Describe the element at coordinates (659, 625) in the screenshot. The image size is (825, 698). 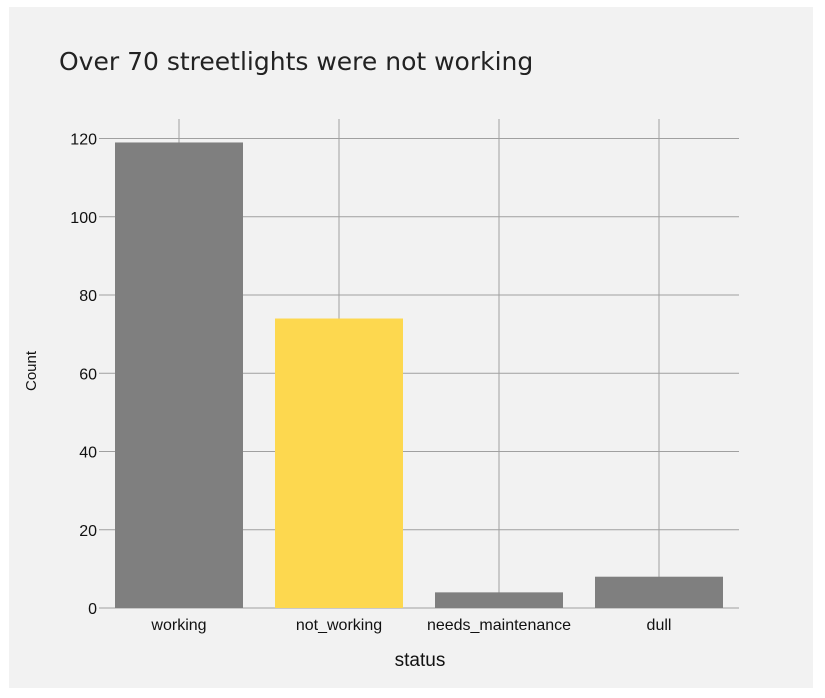
I see `x-tick-label: dull` at that location.